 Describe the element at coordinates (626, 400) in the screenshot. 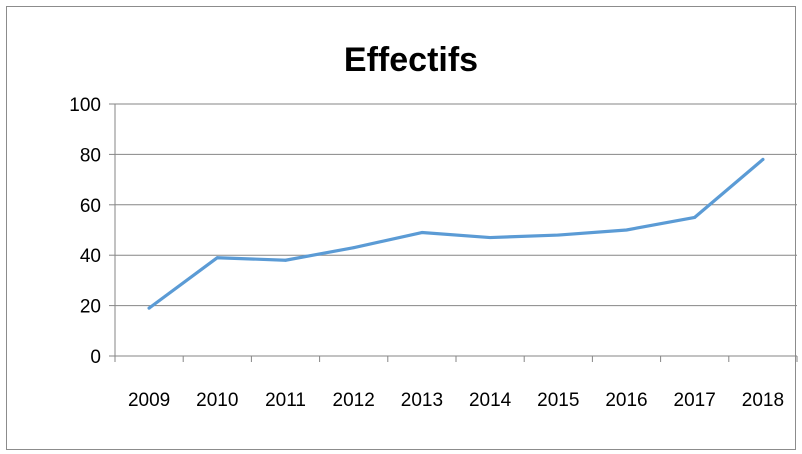

I see `x-tick-label: 2016` at that location.